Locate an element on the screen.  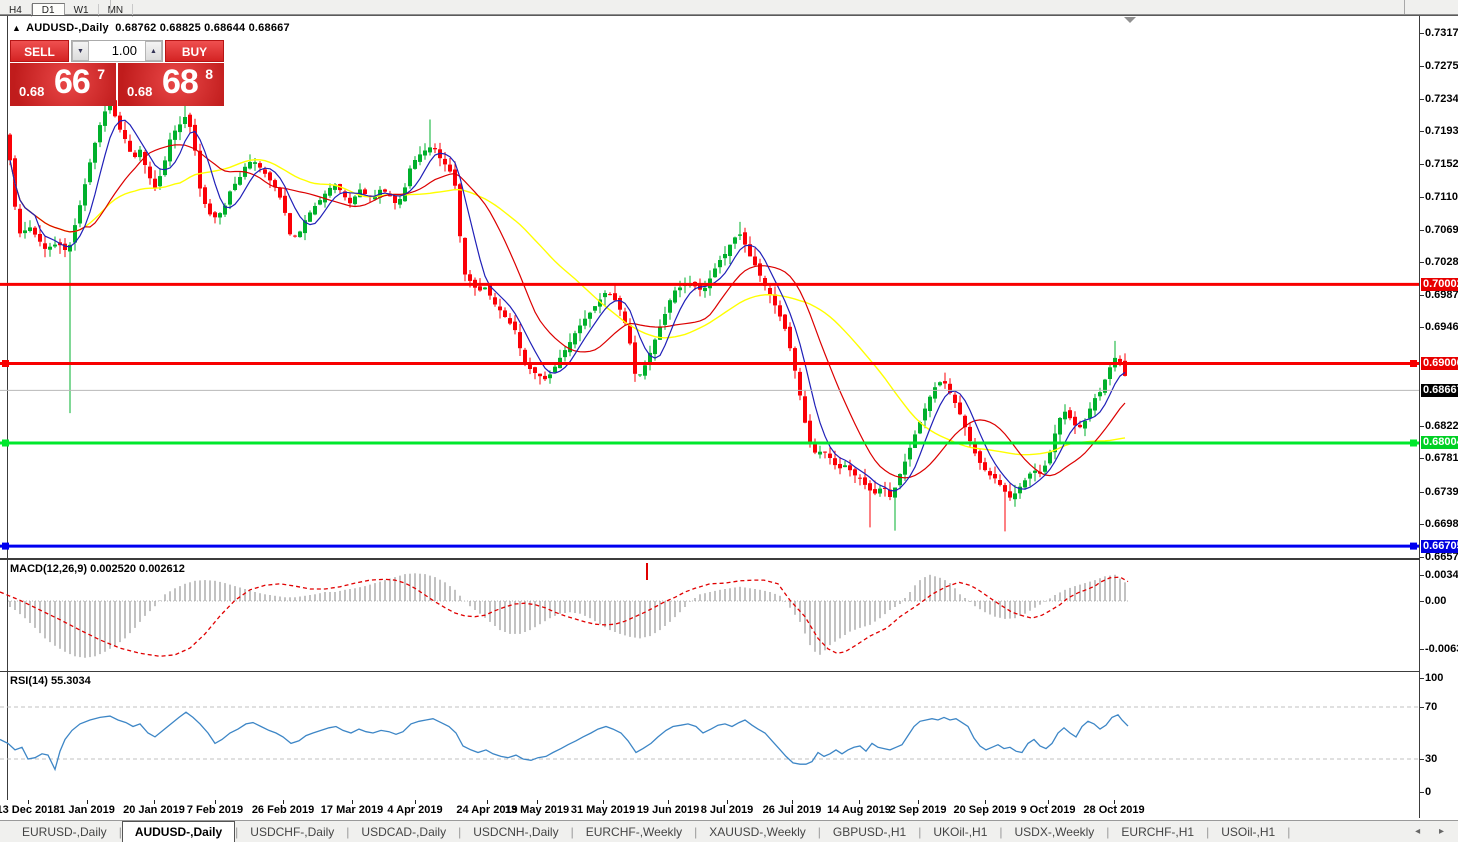
price-line-badge: 0.66705 is located at coordinates (1439, 546).